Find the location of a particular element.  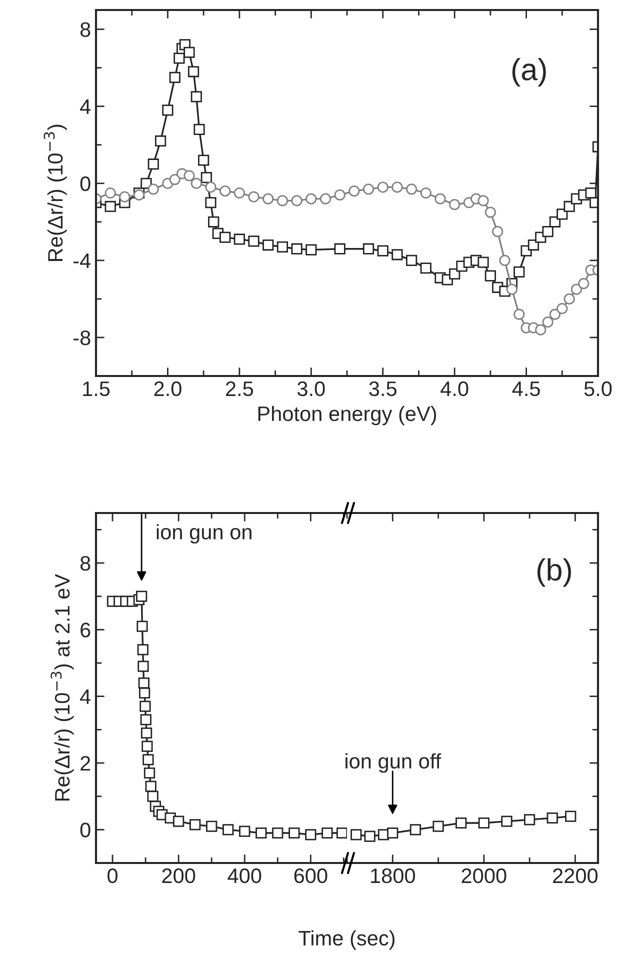

y-axis-title: Re(Δr/r) (10$^{−3}$) is located at coordinates (55, 192).